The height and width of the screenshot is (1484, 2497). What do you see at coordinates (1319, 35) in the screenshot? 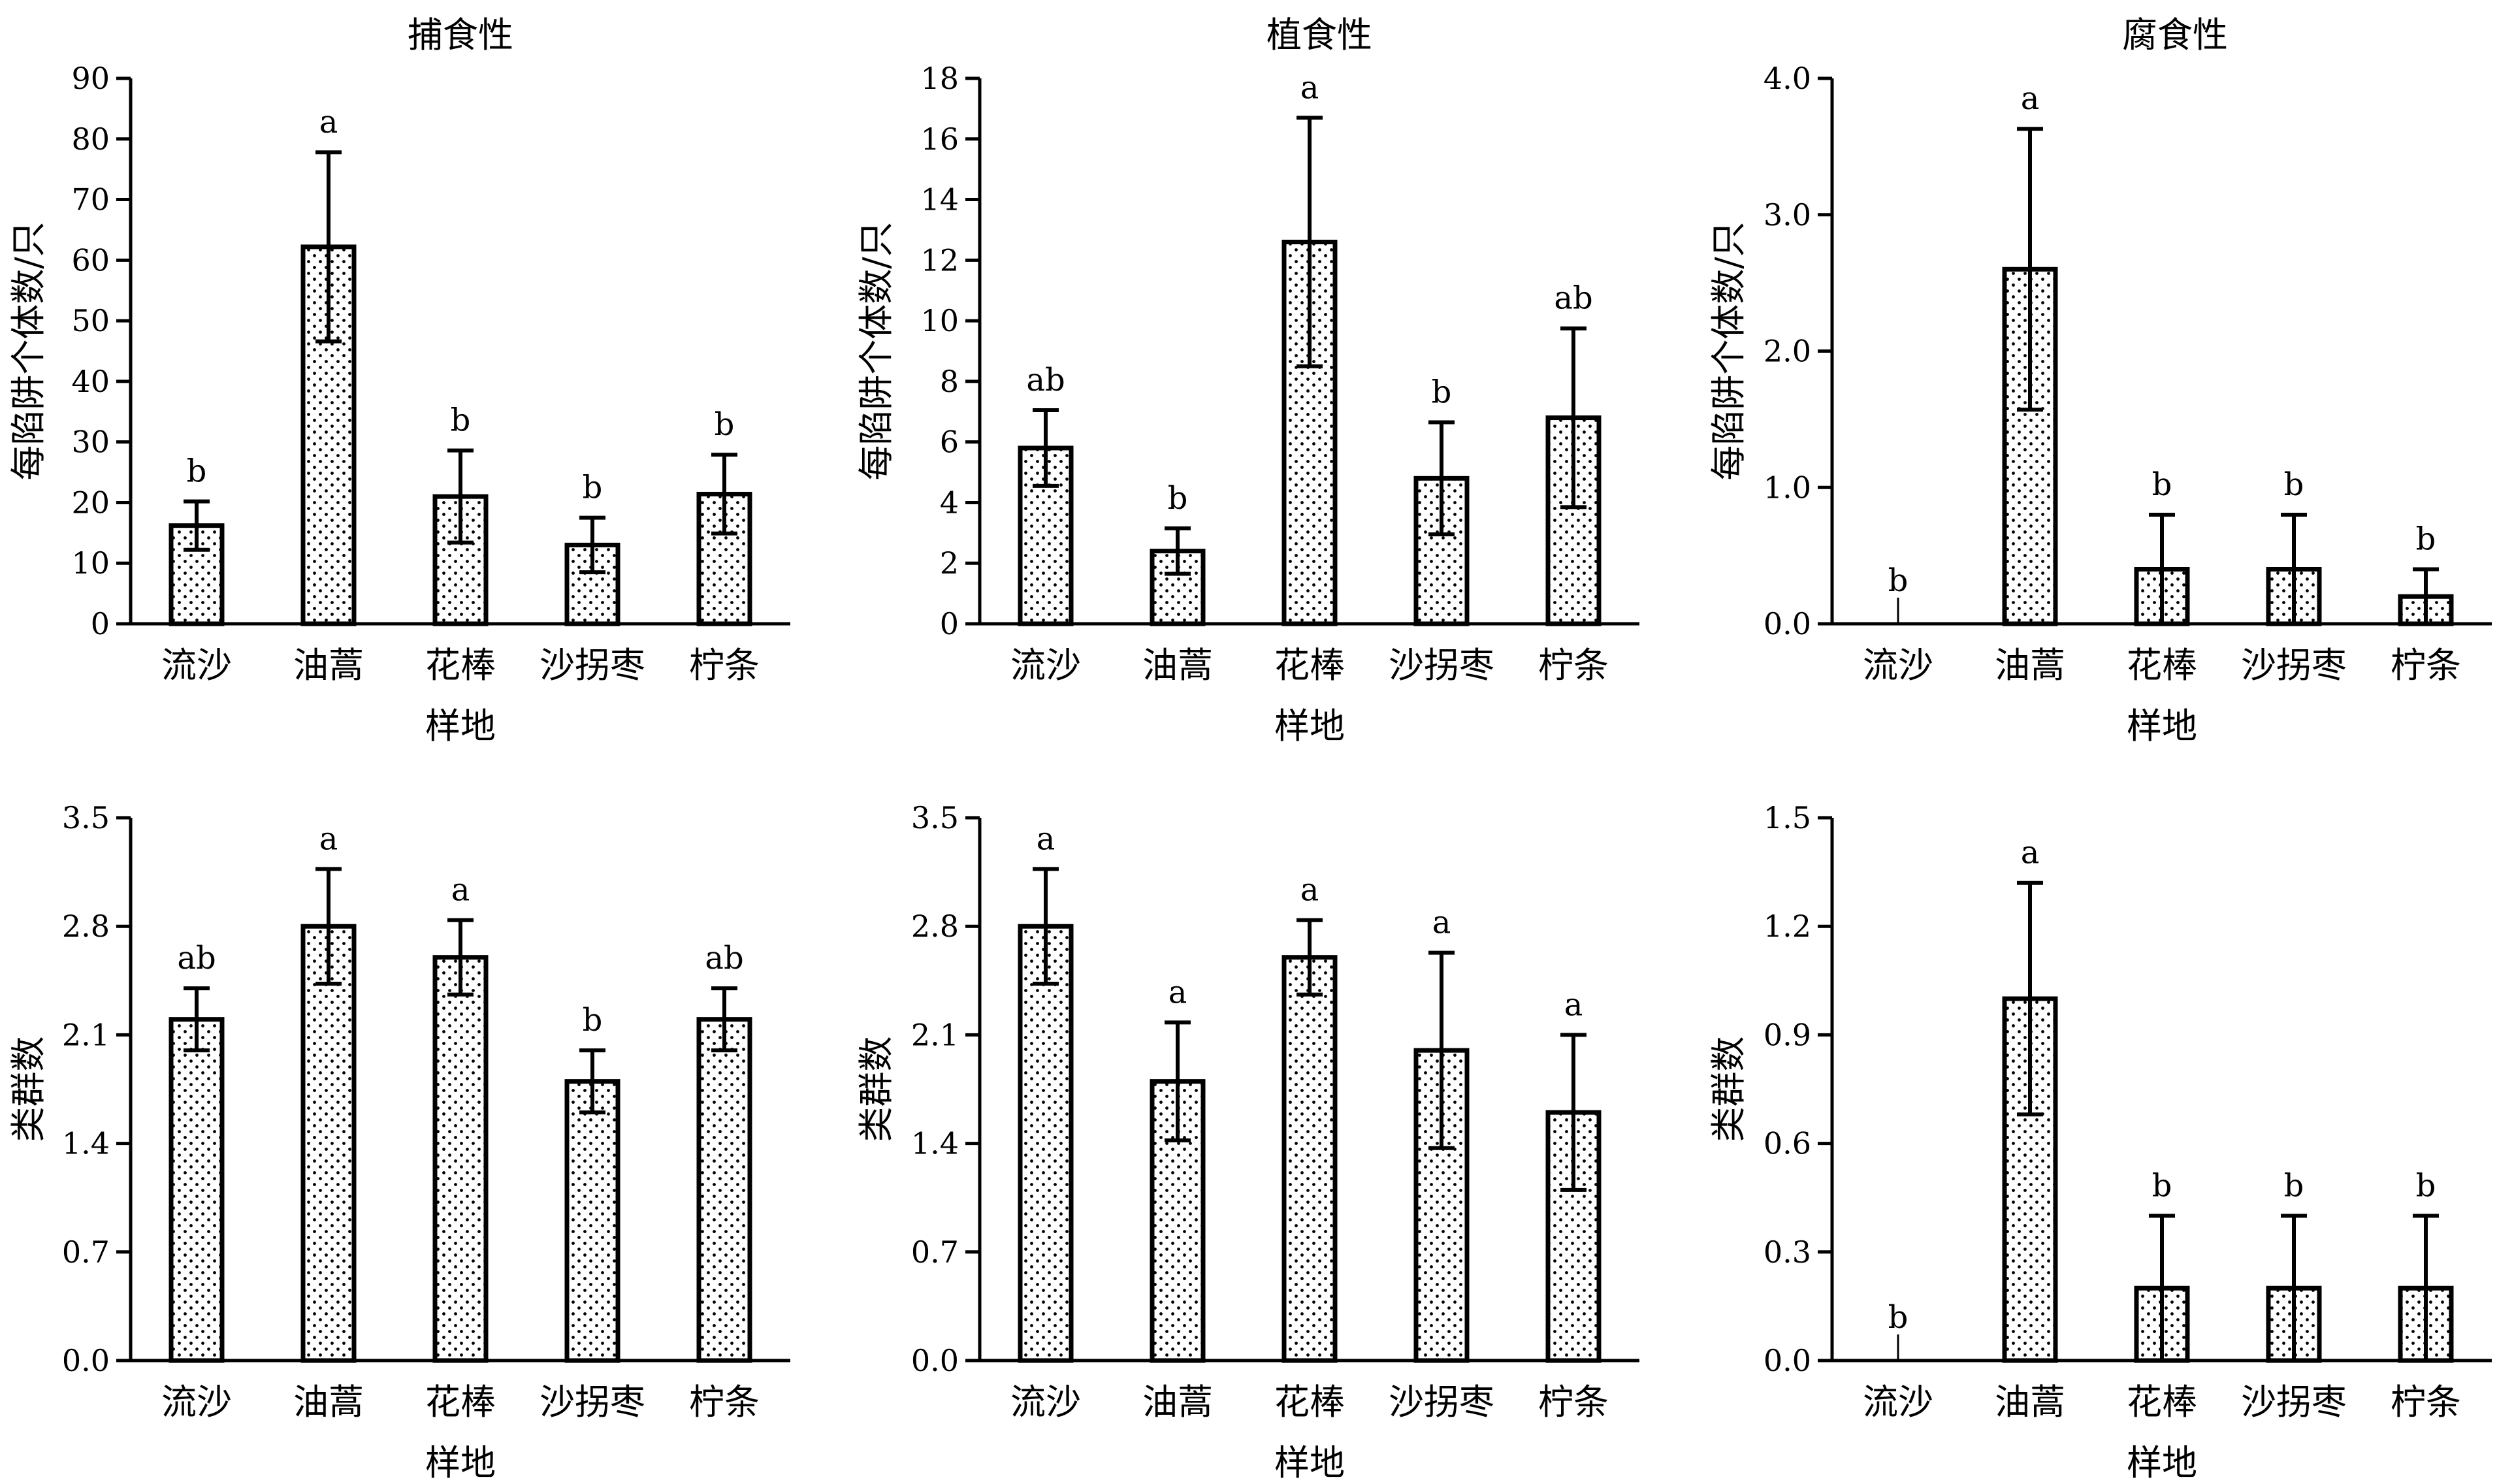
I see `chart-title: 植食性` at bounding box center [1319, 35].